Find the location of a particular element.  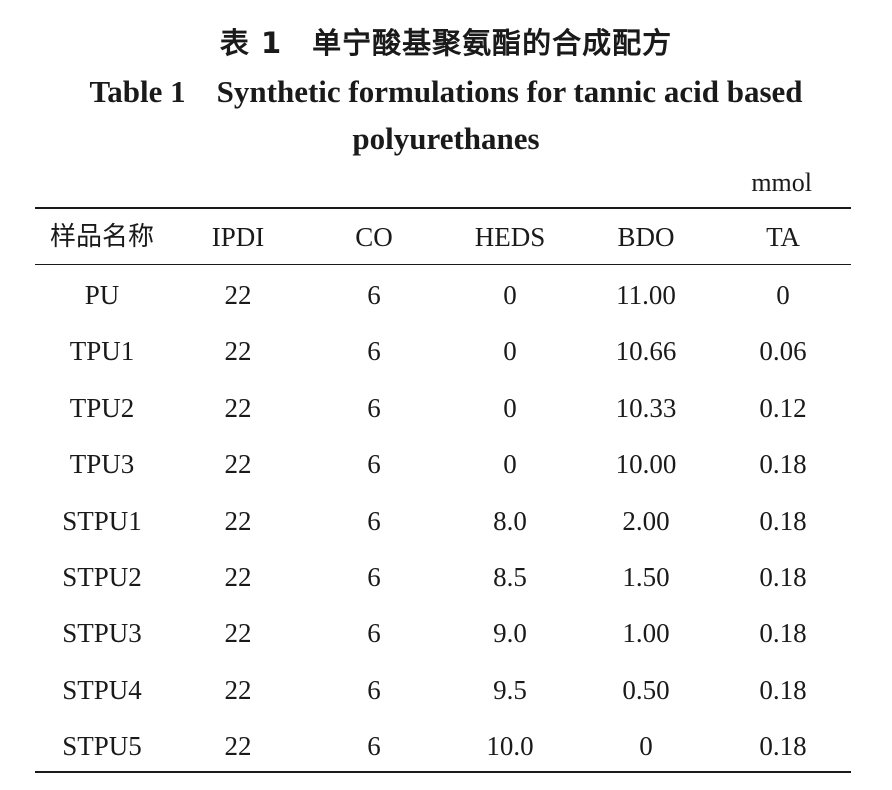

column-header-ipdi: IPDI is located at coordinates (238, 237).